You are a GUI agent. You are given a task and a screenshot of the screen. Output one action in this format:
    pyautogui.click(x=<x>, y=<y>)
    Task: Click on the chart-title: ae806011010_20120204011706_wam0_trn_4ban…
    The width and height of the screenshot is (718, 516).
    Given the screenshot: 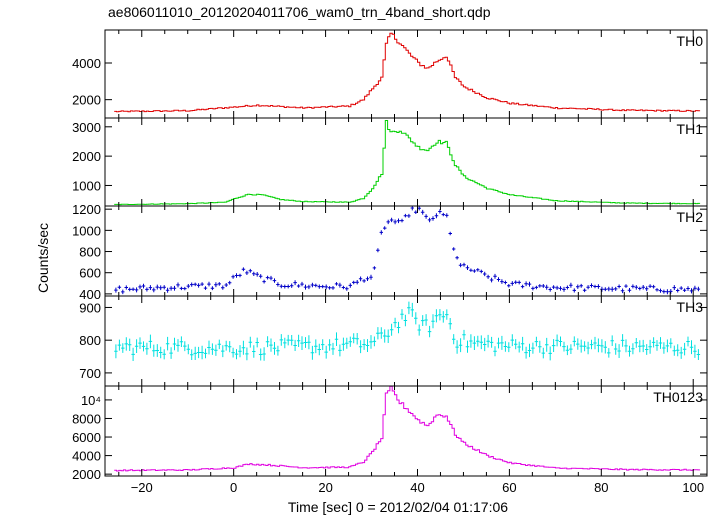 What is the action you would take?
    pyautogui.click(x=299, y=12)
    